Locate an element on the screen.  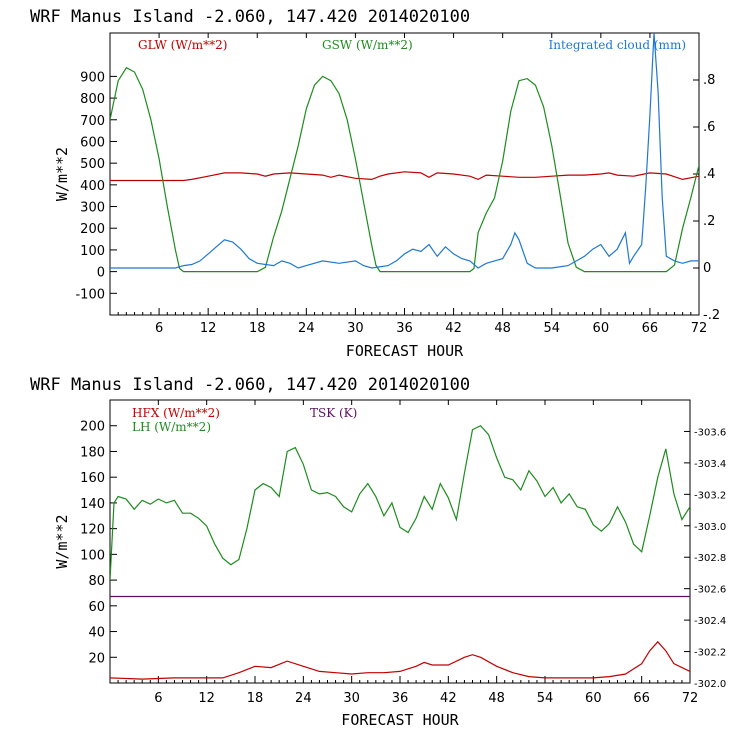
series-line-glw is located at coordinates (404, 176).